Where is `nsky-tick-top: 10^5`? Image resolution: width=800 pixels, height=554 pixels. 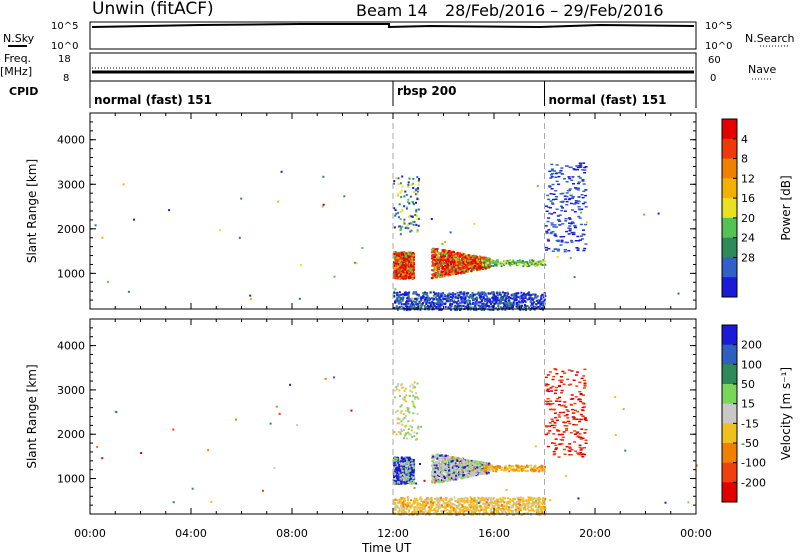 nsky-tick-top: 10^5 is located at coordinates (64, 26).